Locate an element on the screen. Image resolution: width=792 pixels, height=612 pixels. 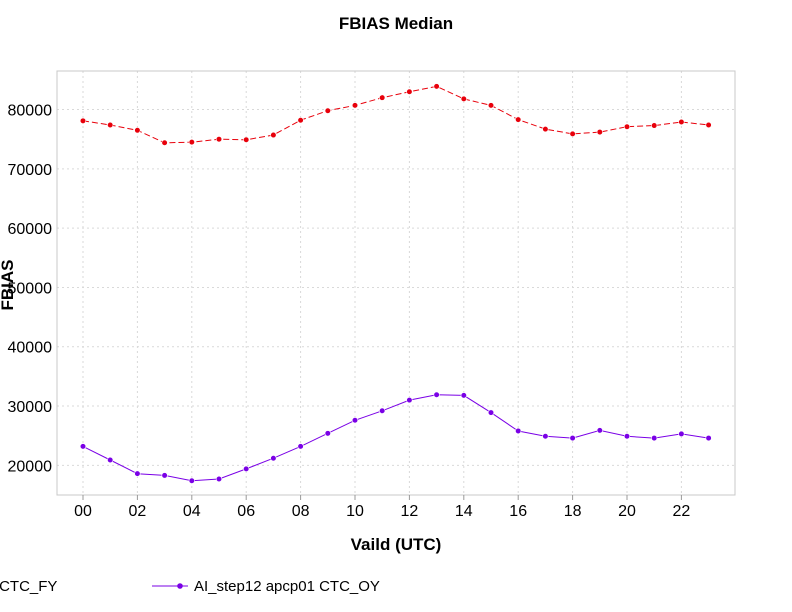
y-axis: 20000 30000 40000 50000 60000 70000 80000 is located at coordinates (30, 289).